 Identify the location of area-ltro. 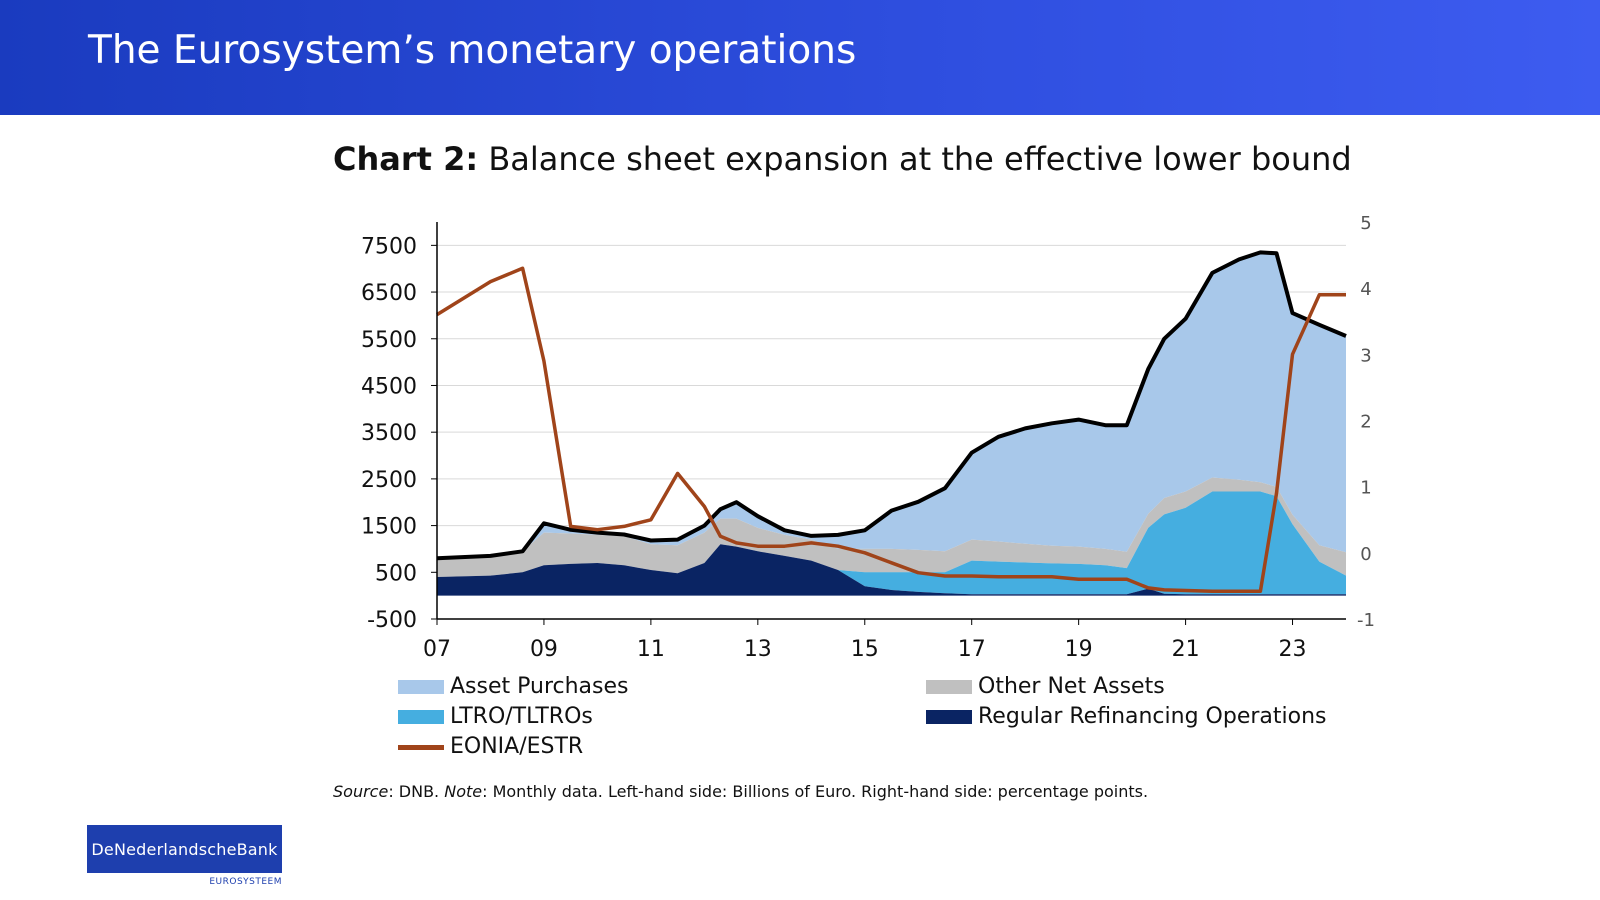
(891, 543).